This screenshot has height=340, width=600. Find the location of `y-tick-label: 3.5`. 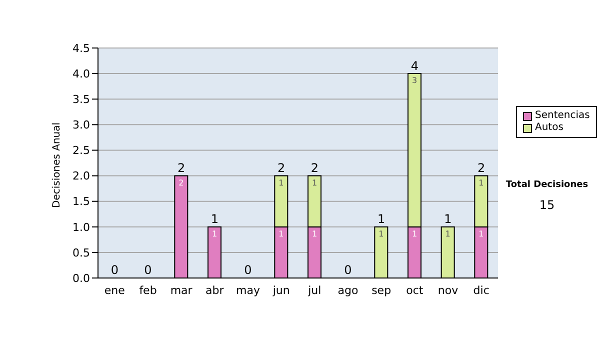

y-tick-label: 3.5 is located at coordinates (81, 99).